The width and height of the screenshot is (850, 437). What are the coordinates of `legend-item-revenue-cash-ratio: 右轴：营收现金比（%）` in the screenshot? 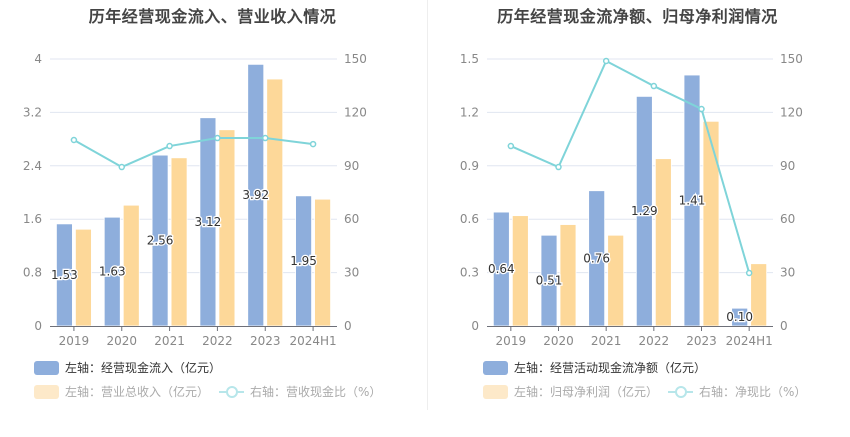 It's located at (300, 391).